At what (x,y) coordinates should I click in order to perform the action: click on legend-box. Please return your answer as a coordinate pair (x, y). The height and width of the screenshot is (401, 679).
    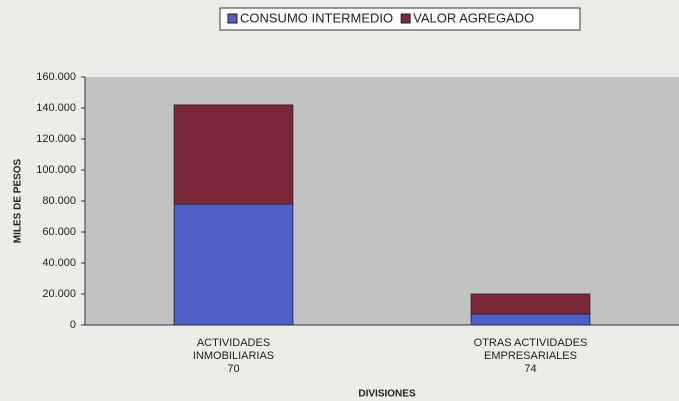
    Looking at the image, I should click on (400, 19).